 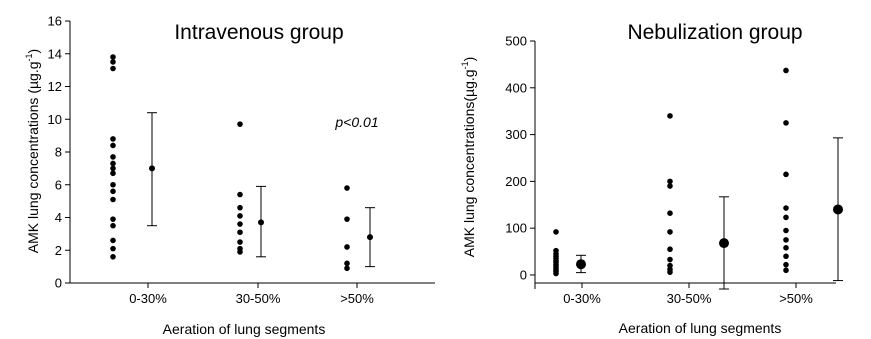 I want to click on y-axis-label-nebulization: AMK lung concentrations(µg.g-1), so click(x=468, y=157).